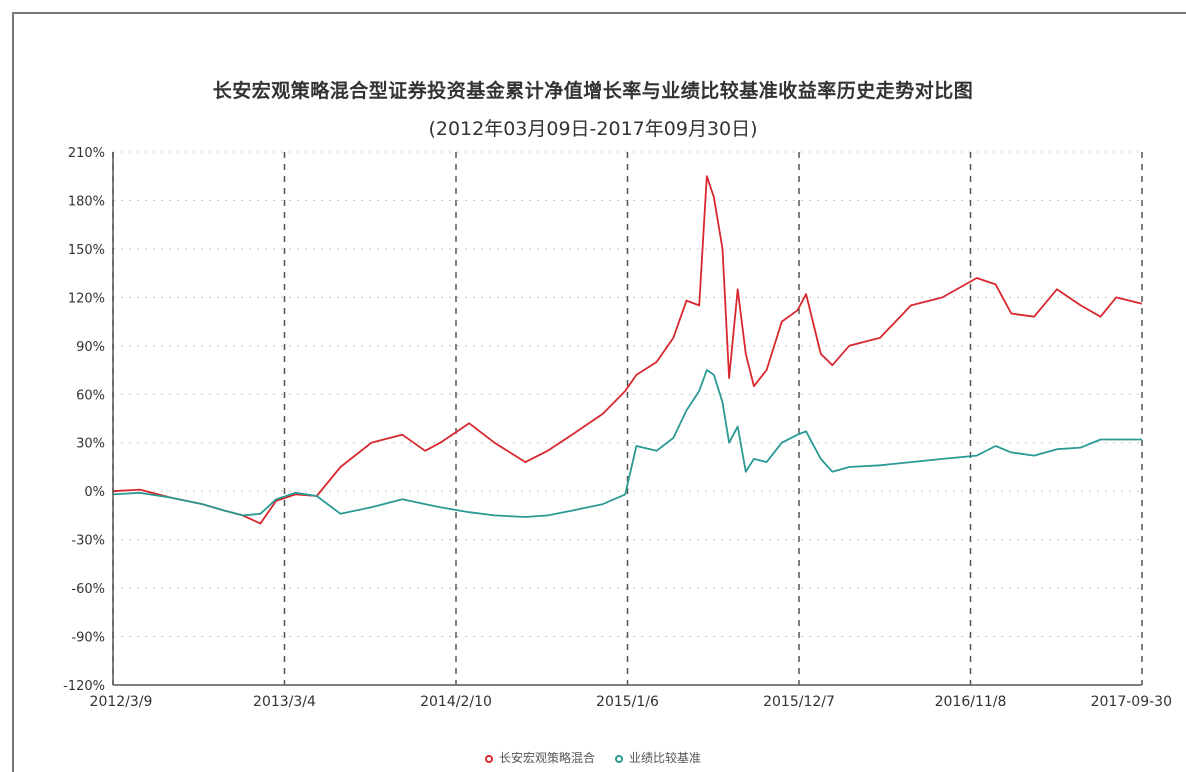 The width and height of the screenshot is (1186, 772). I want to click on legend-label: 长安宏观策略混合, so click(546, 758).